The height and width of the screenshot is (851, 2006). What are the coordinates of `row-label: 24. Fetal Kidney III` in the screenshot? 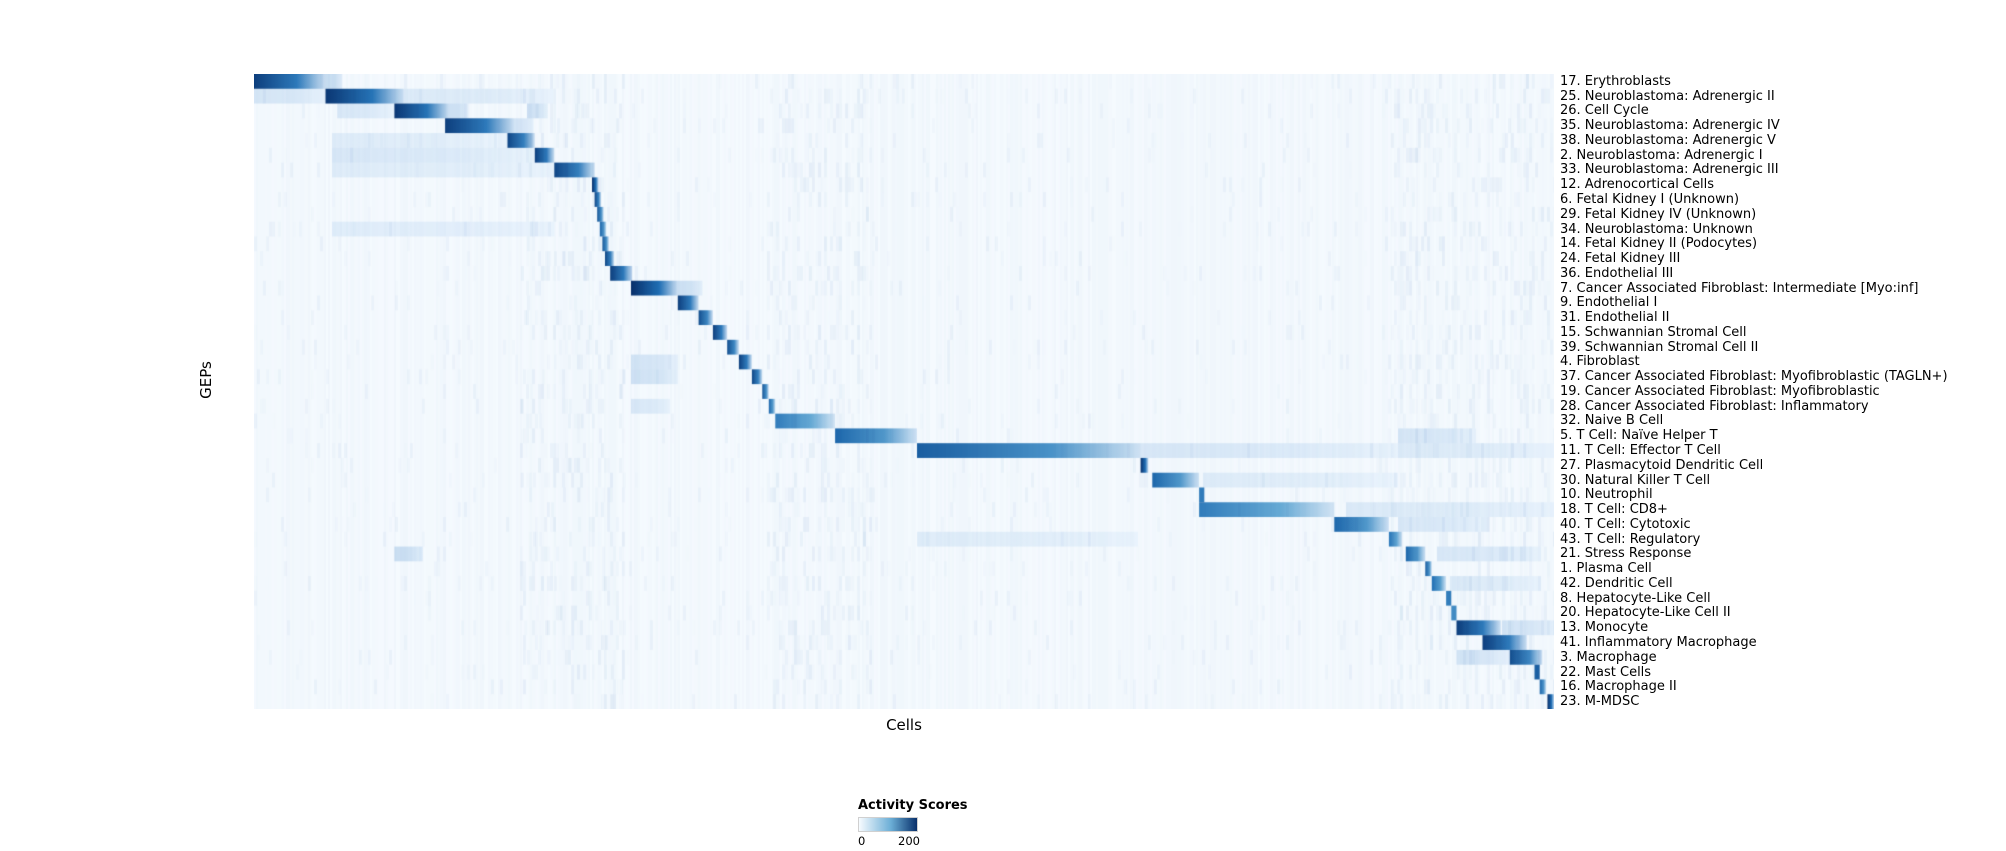 It's located at (1620, 259).